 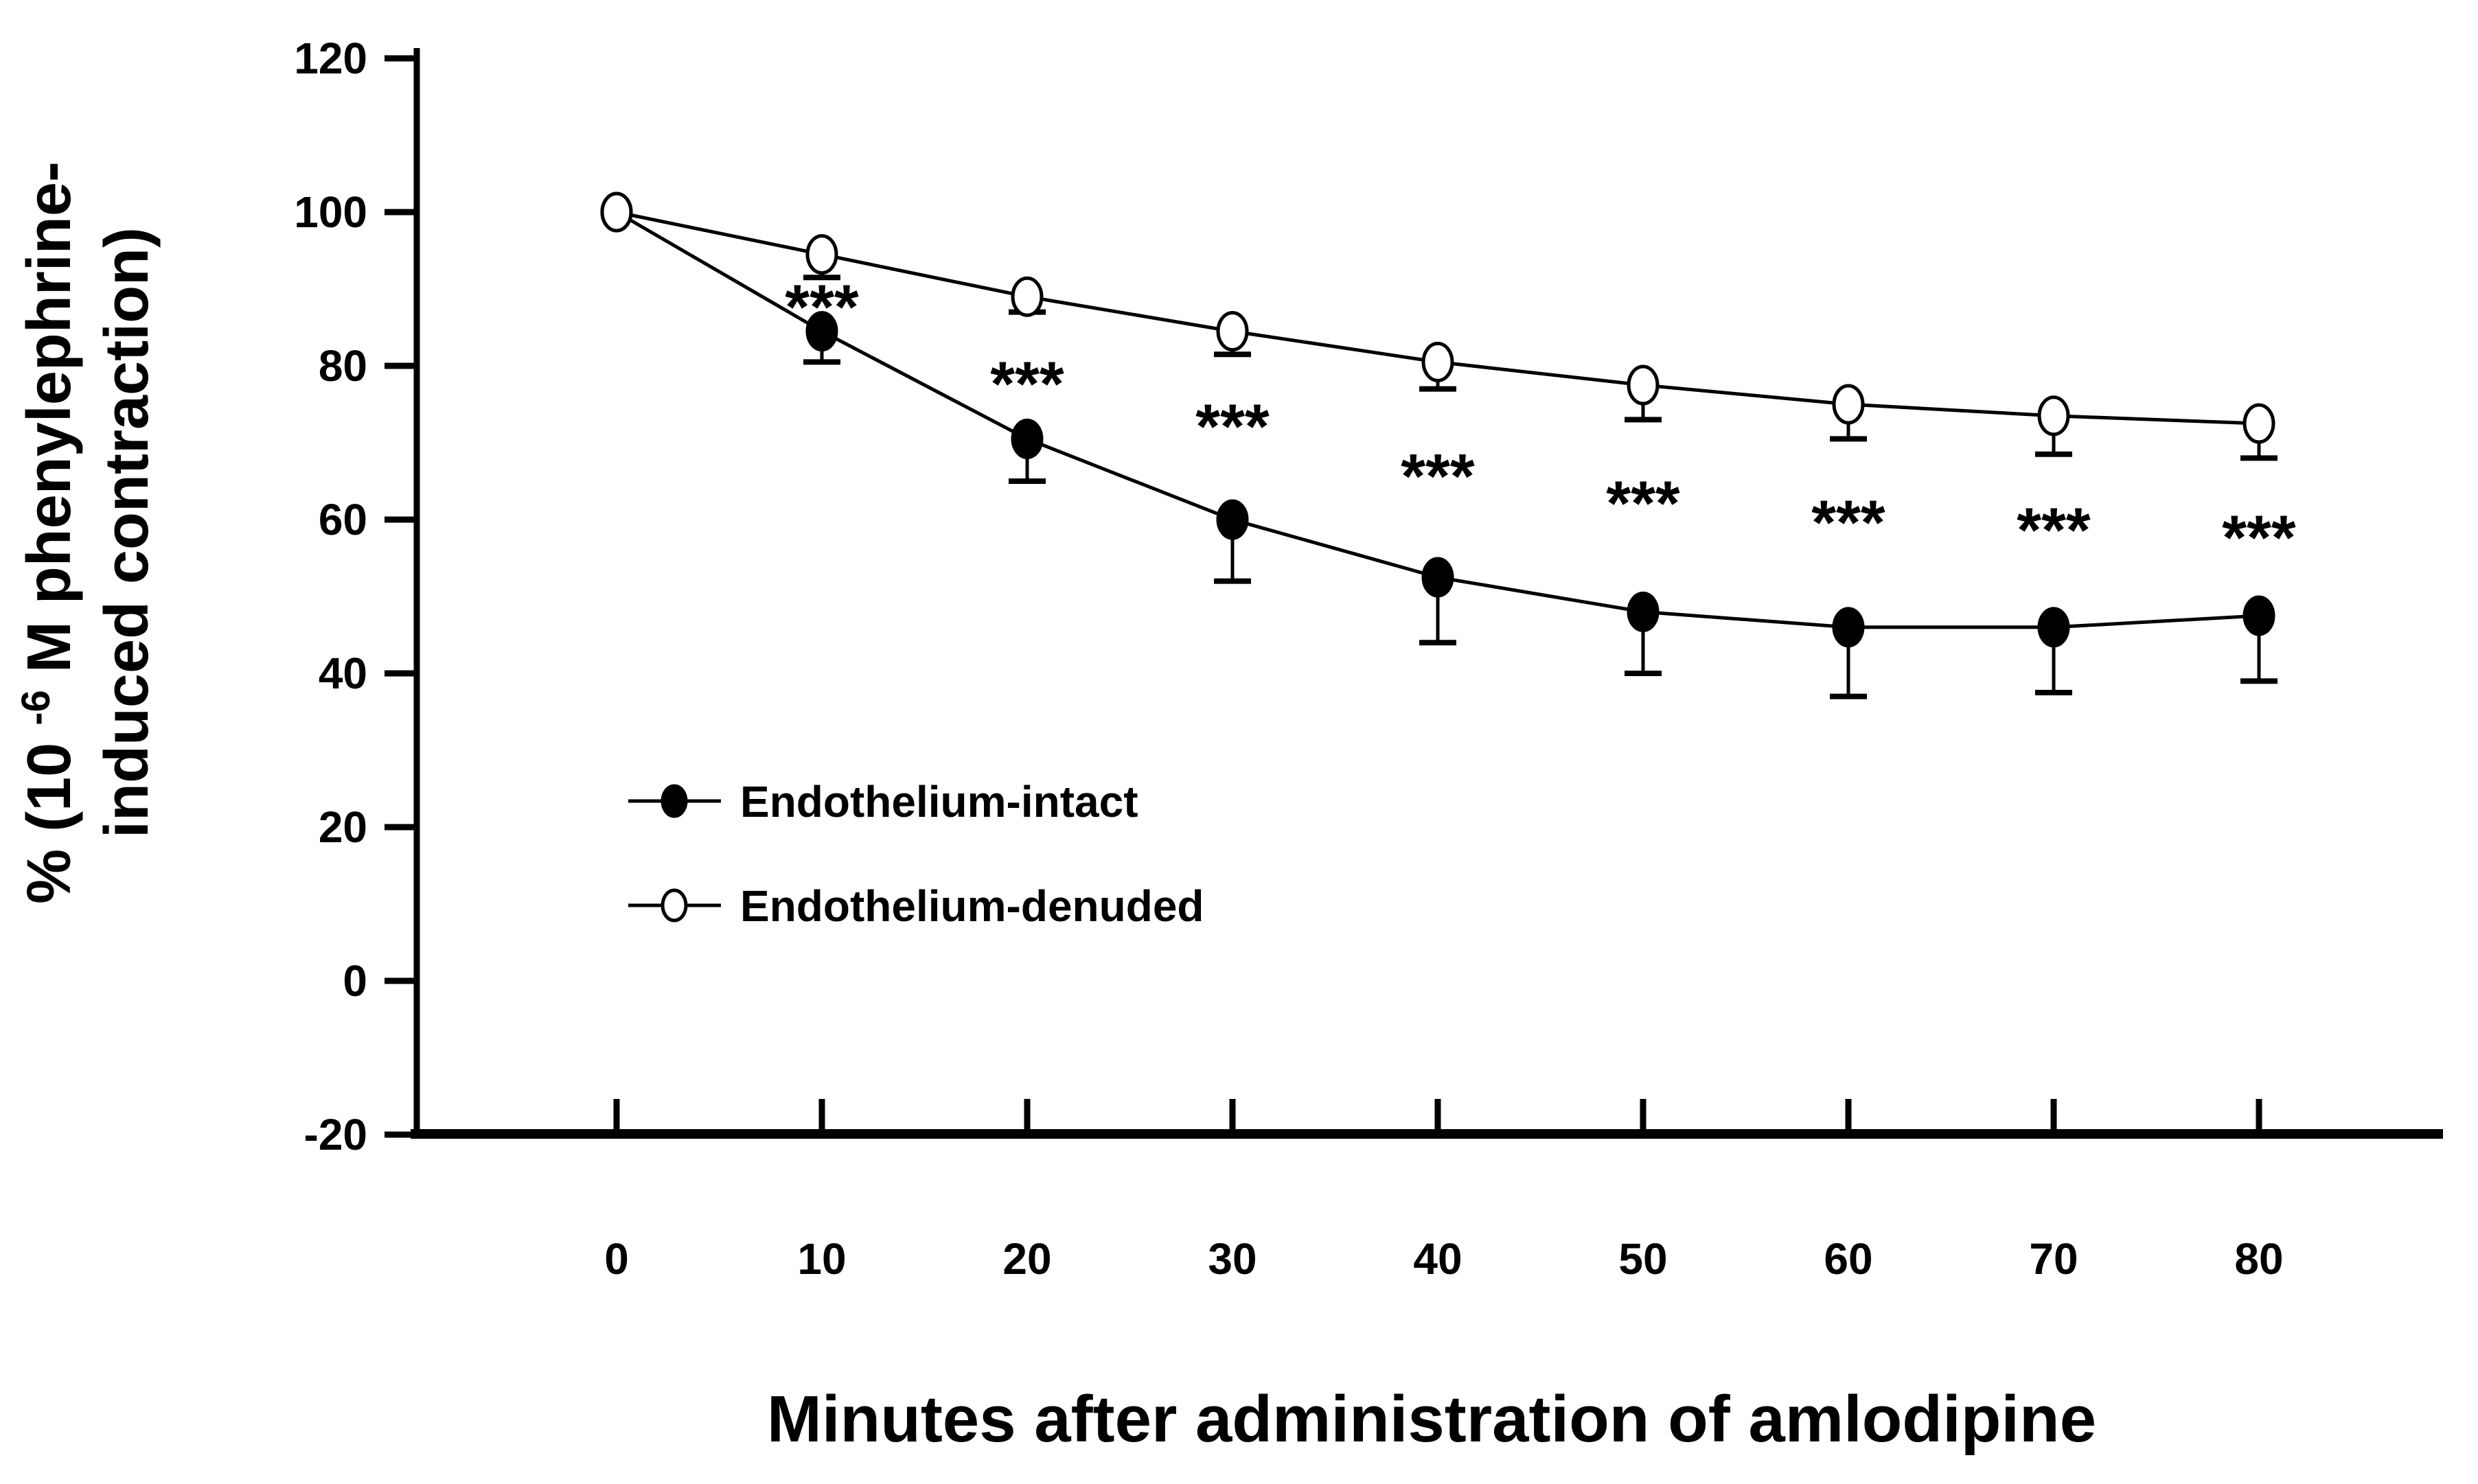 I want to click on x-tick-label: 10, so click(x=822, y=1259).